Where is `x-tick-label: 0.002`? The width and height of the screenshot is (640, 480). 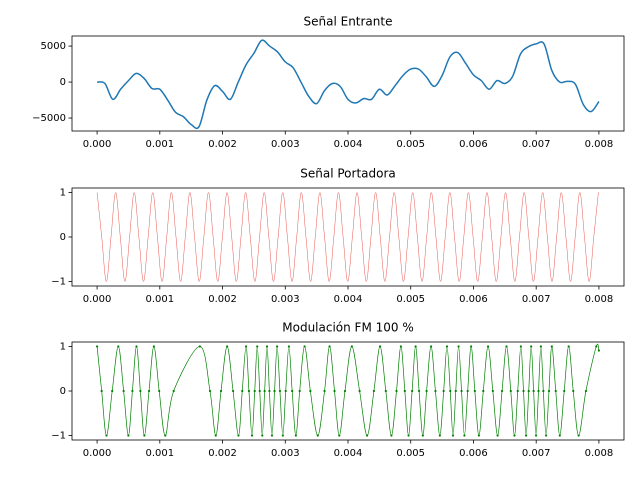 x-tick-label: 0.002 is located at coordinates (222, 299).